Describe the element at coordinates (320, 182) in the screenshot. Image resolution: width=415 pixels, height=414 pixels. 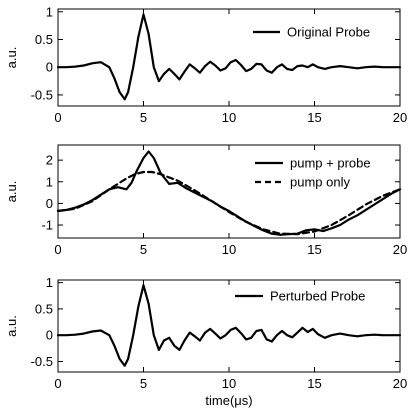
I see `legend-label: pump only` at that location.